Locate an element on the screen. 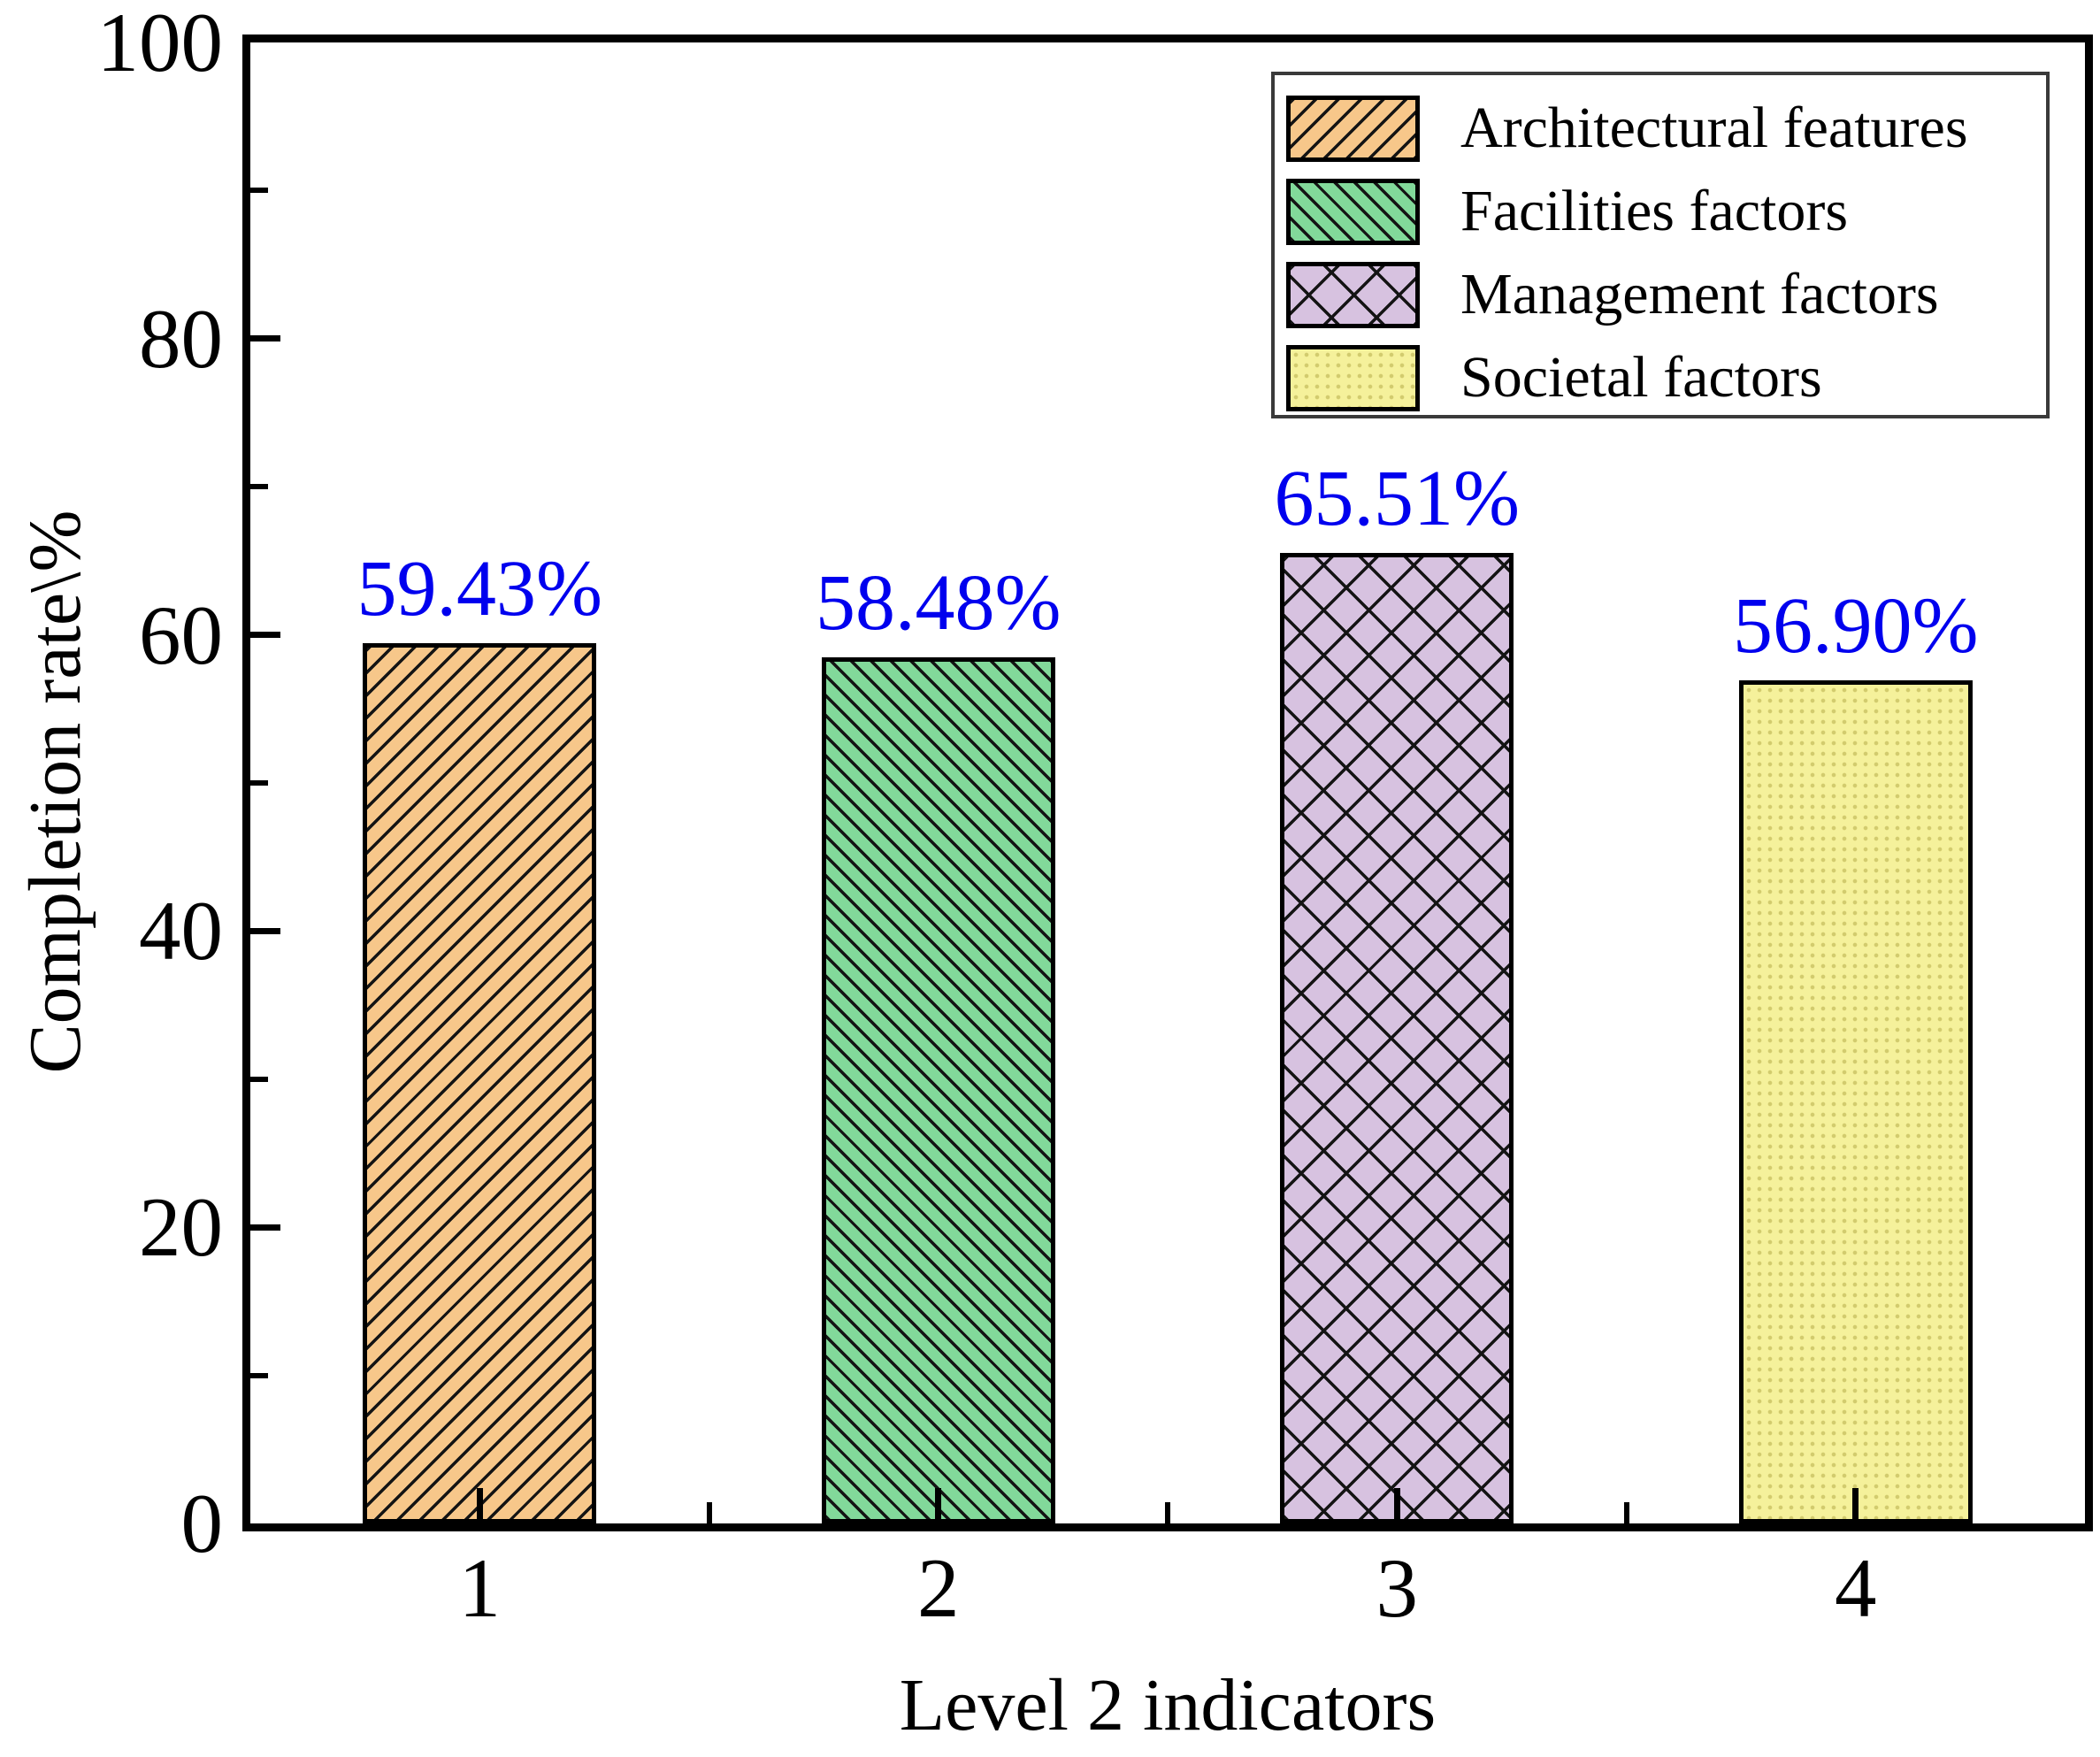  legend-row: Architectural features is located at coordinates (1666, 128).